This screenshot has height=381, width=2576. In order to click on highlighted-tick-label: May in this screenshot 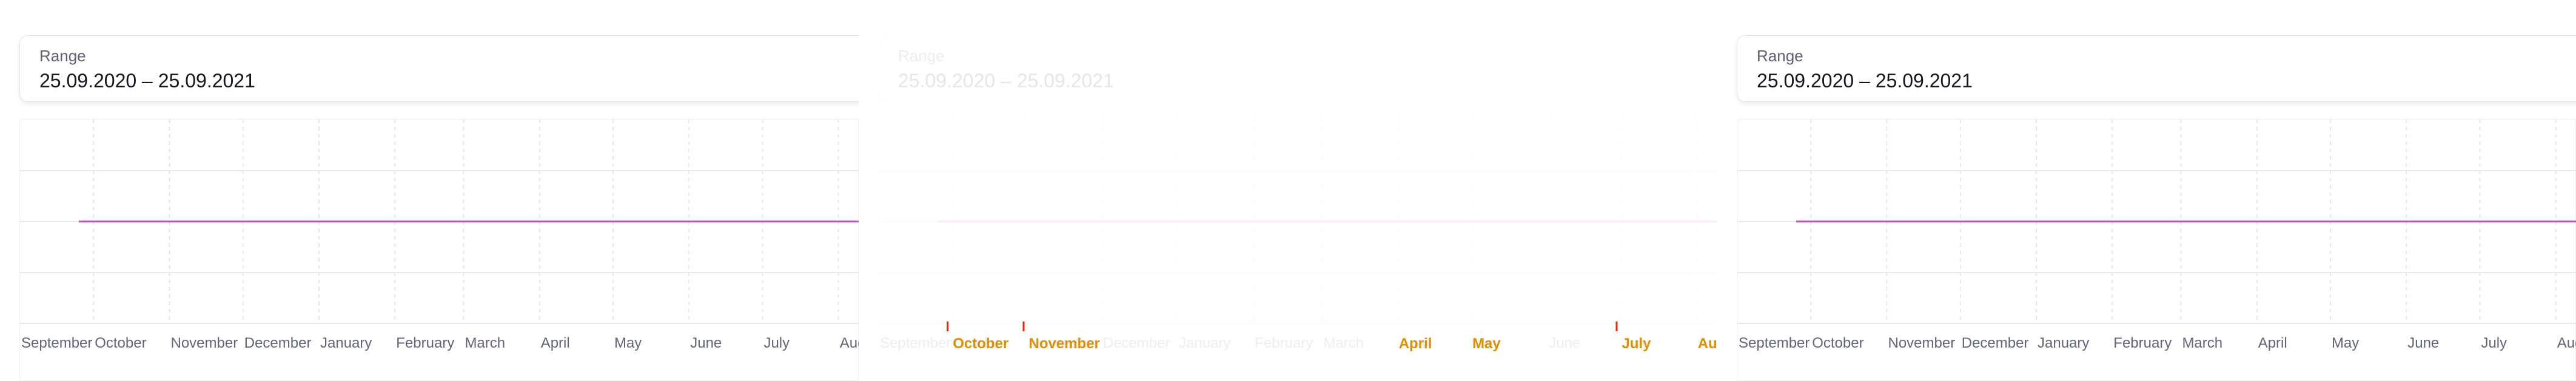, I will do `click(1486, 343)`.